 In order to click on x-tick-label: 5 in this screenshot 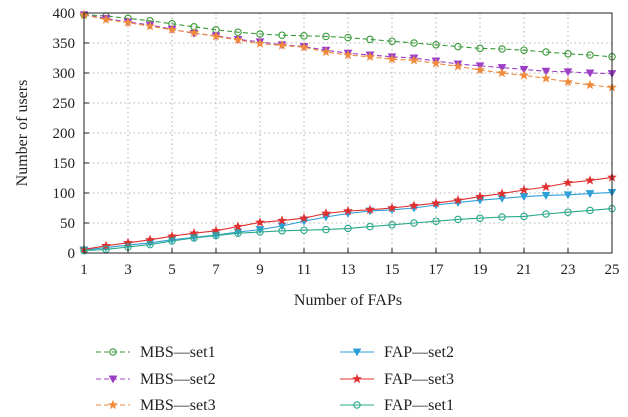, I will do `click(172, 270)`.